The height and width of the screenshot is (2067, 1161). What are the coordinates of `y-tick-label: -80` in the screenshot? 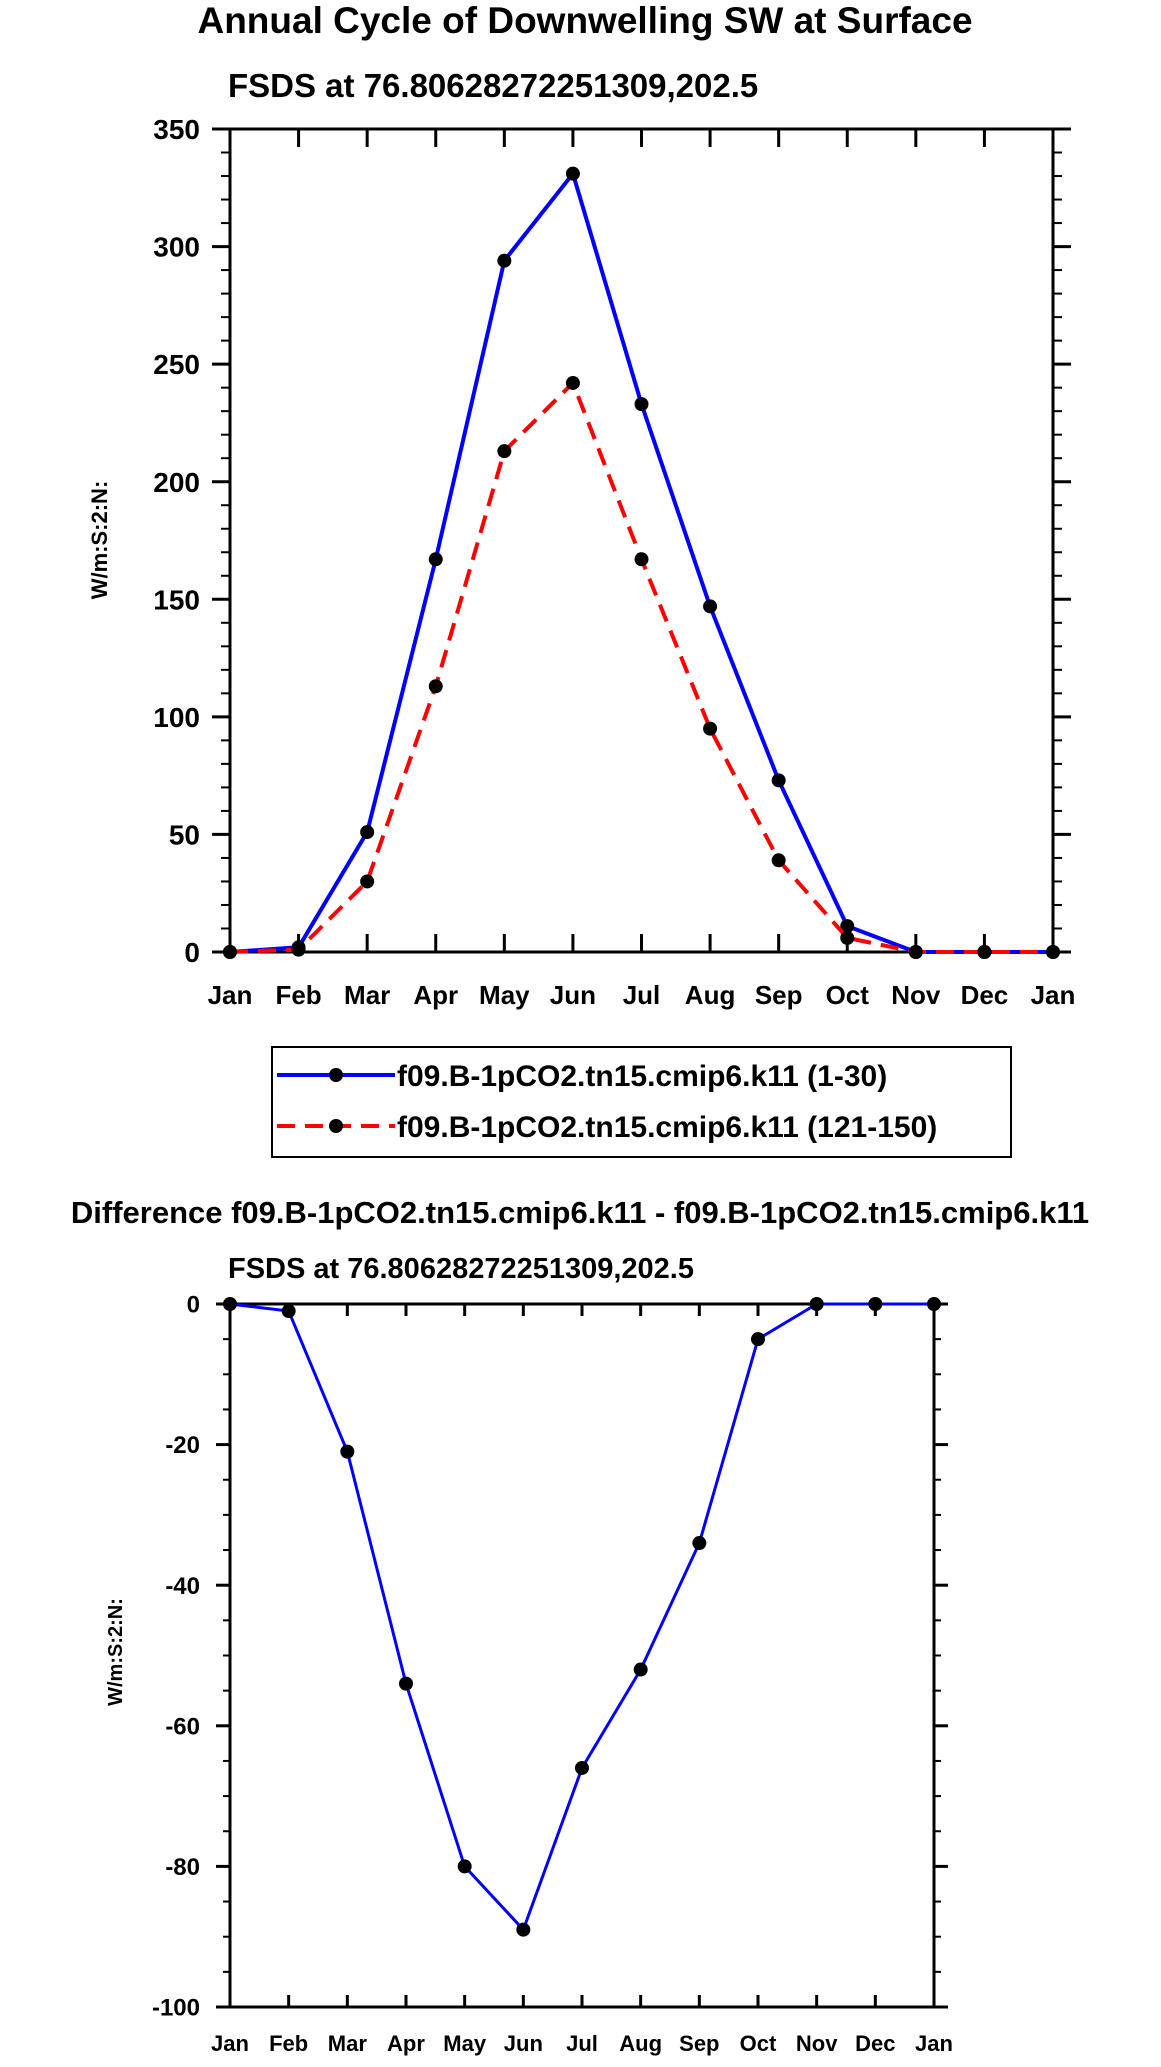 It's located at (182, 1867).